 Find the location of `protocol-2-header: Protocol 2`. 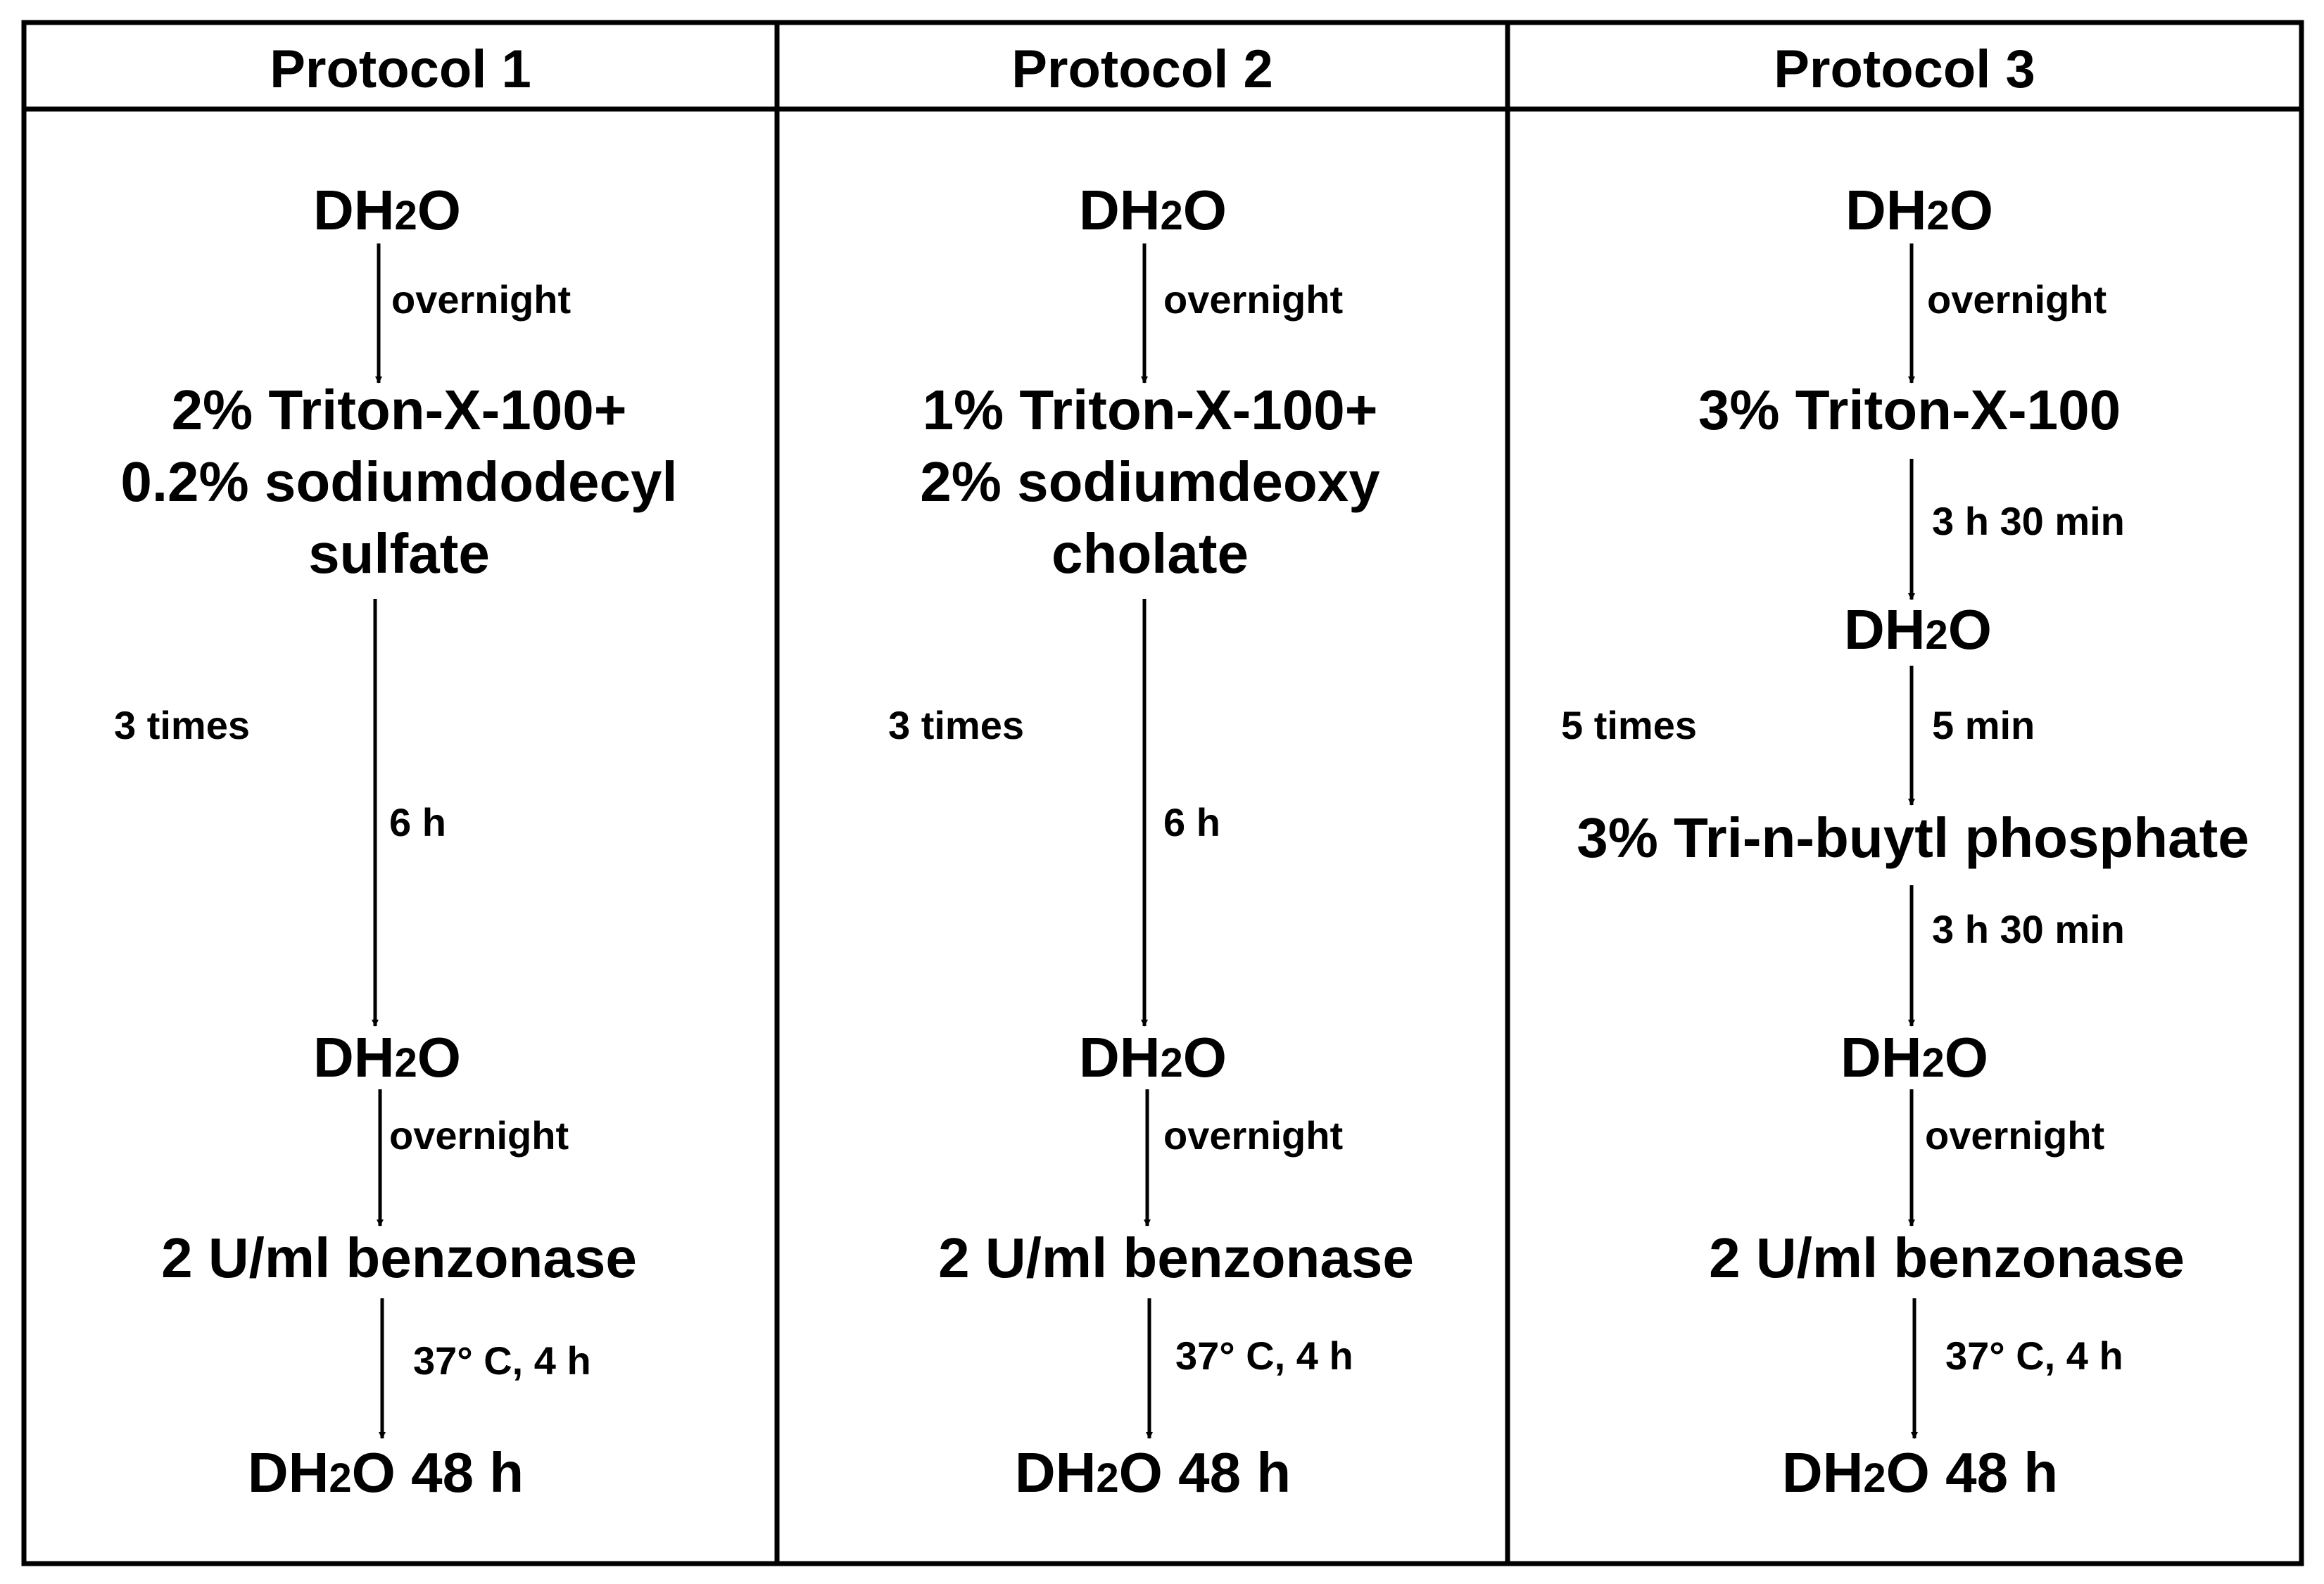

protocol-2-header: Protocol 2 is located at coordinates (1142, 69).